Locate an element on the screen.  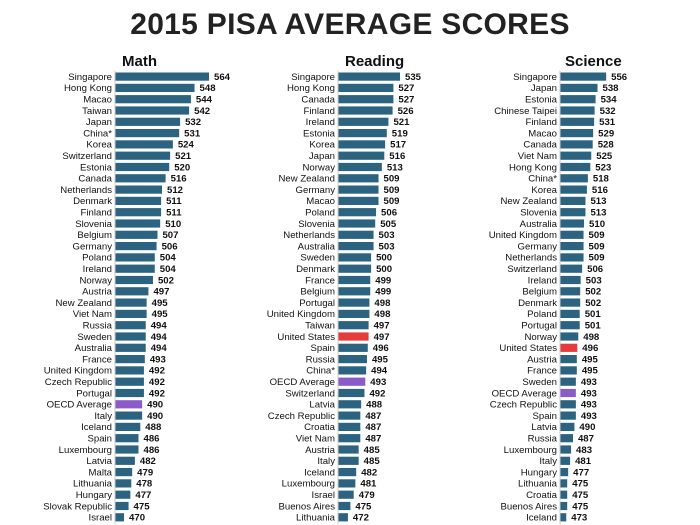
reading-value-label: 481 is located at coordinates (368, 484).